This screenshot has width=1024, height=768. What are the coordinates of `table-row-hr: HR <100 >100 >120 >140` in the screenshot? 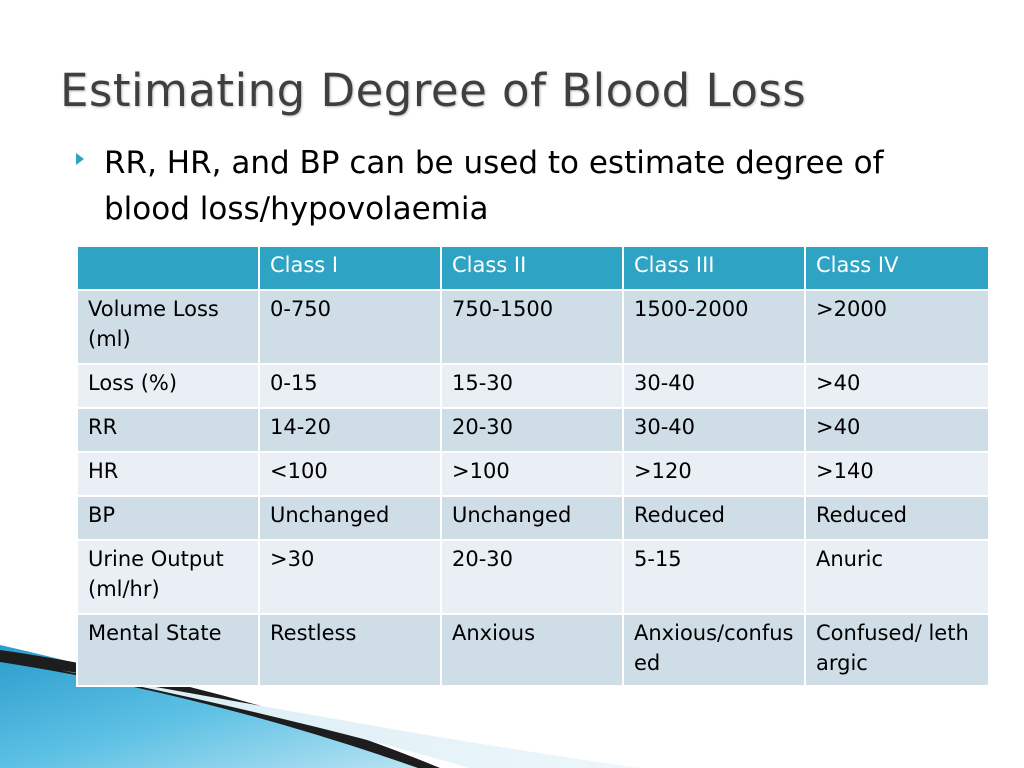 It's located at (533, 474).